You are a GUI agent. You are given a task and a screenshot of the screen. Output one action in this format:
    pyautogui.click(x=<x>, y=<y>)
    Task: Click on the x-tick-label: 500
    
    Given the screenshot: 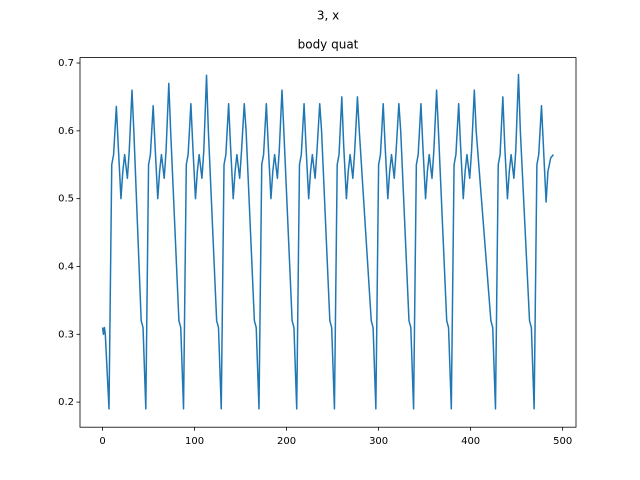 What is the action you would take?
    pyautogui.click(x=562, y=441)
    